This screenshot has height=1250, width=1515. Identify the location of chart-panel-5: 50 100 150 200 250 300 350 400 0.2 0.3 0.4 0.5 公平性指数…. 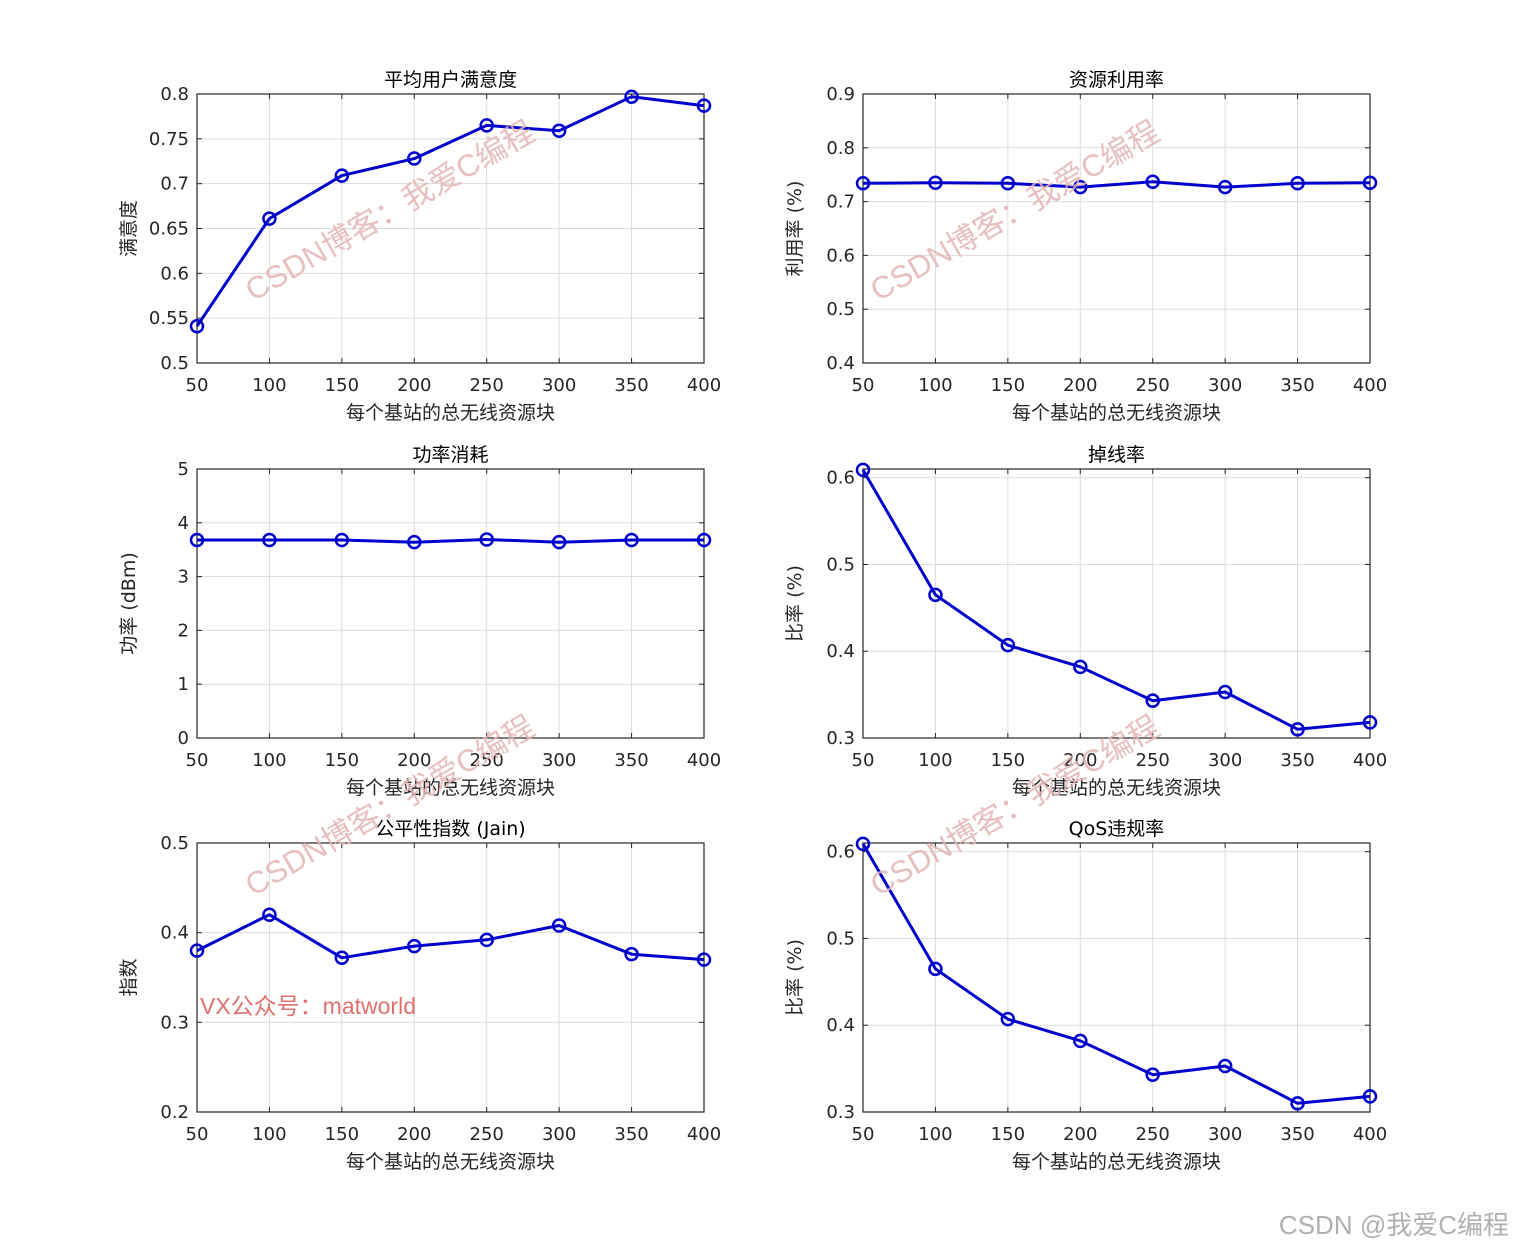
(419, 995).